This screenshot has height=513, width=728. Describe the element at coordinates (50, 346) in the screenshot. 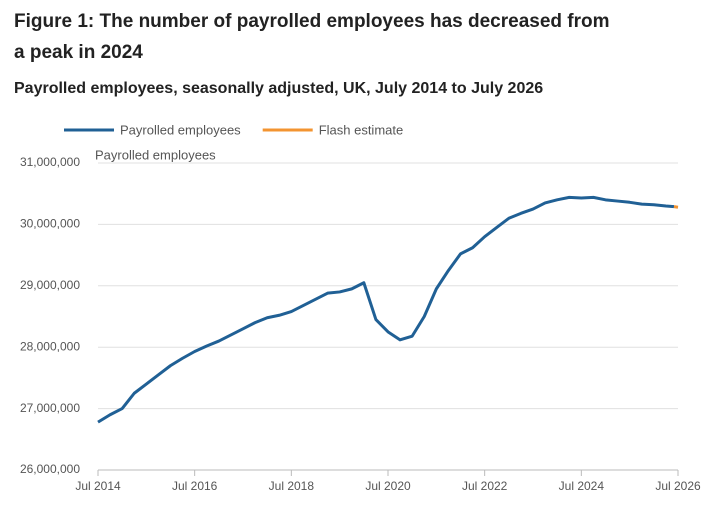

I see `y-tick-label: 28,000,000` at that location.